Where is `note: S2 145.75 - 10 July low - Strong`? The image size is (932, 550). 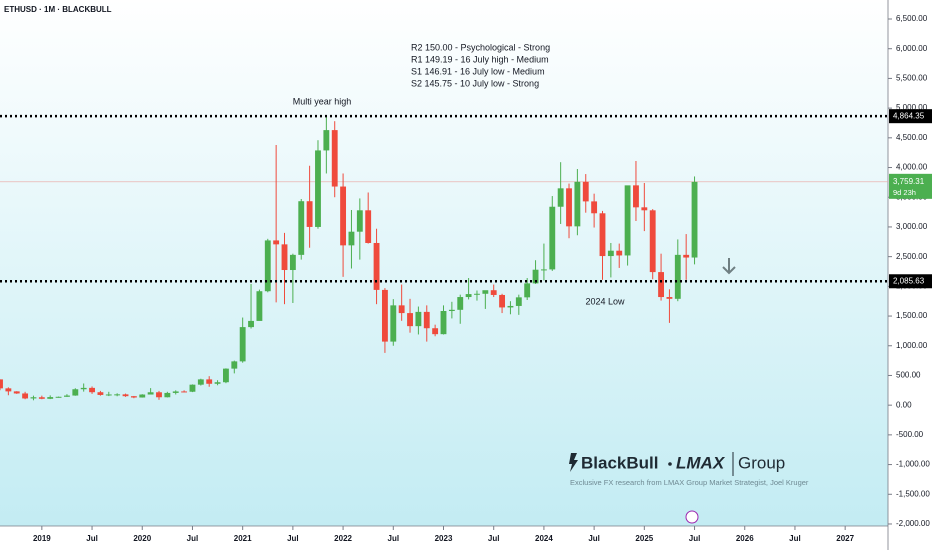
note: S2 145.75 - 10 July low - Strong is located at coordinates (475, 83).